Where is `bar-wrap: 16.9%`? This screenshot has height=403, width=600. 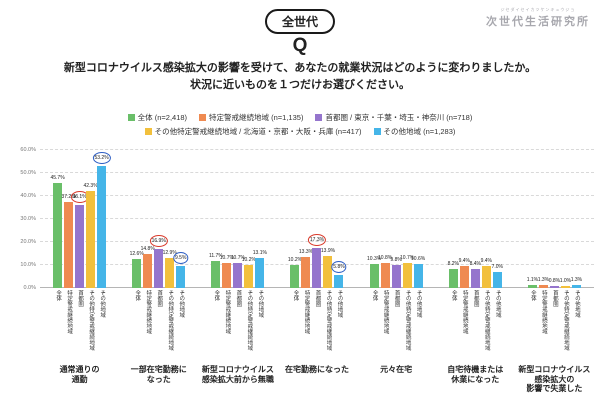 bar-wrap: 16.9% is located at coordinates (158, 219).